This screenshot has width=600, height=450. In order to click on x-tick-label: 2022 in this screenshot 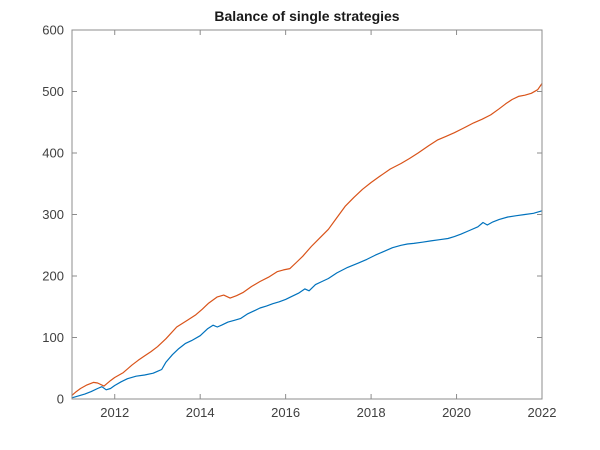, I will do `click(542, 412)`.